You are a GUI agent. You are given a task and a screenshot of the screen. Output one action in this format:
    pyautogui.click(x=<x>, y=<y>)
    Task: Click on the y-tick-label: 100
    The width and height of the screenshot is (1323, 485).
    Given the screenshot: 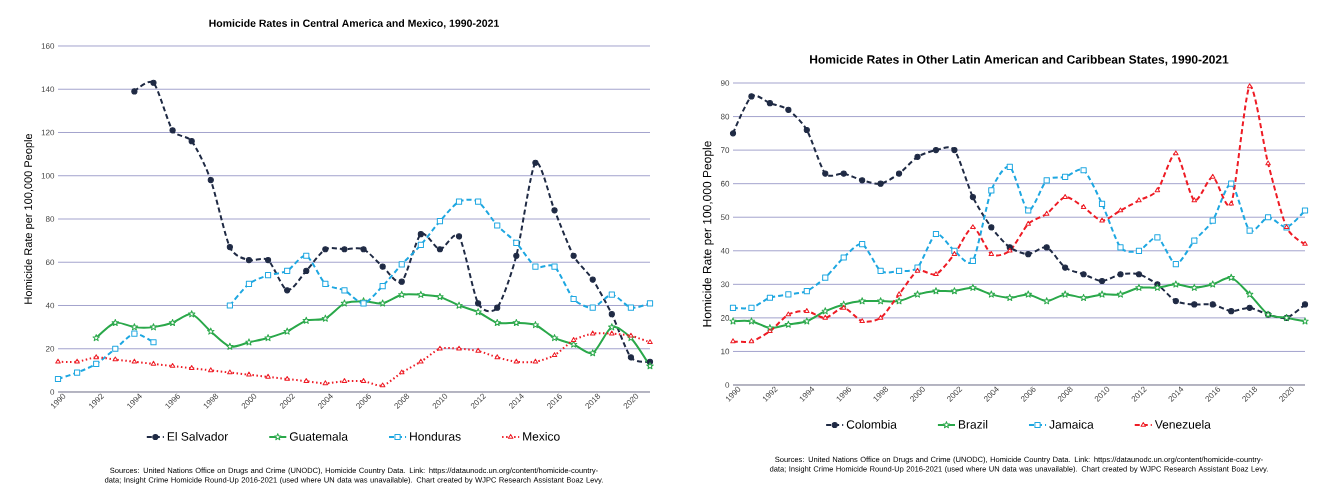 What is the action you would take?
    pyautogui.click(x=48, y=175)
    